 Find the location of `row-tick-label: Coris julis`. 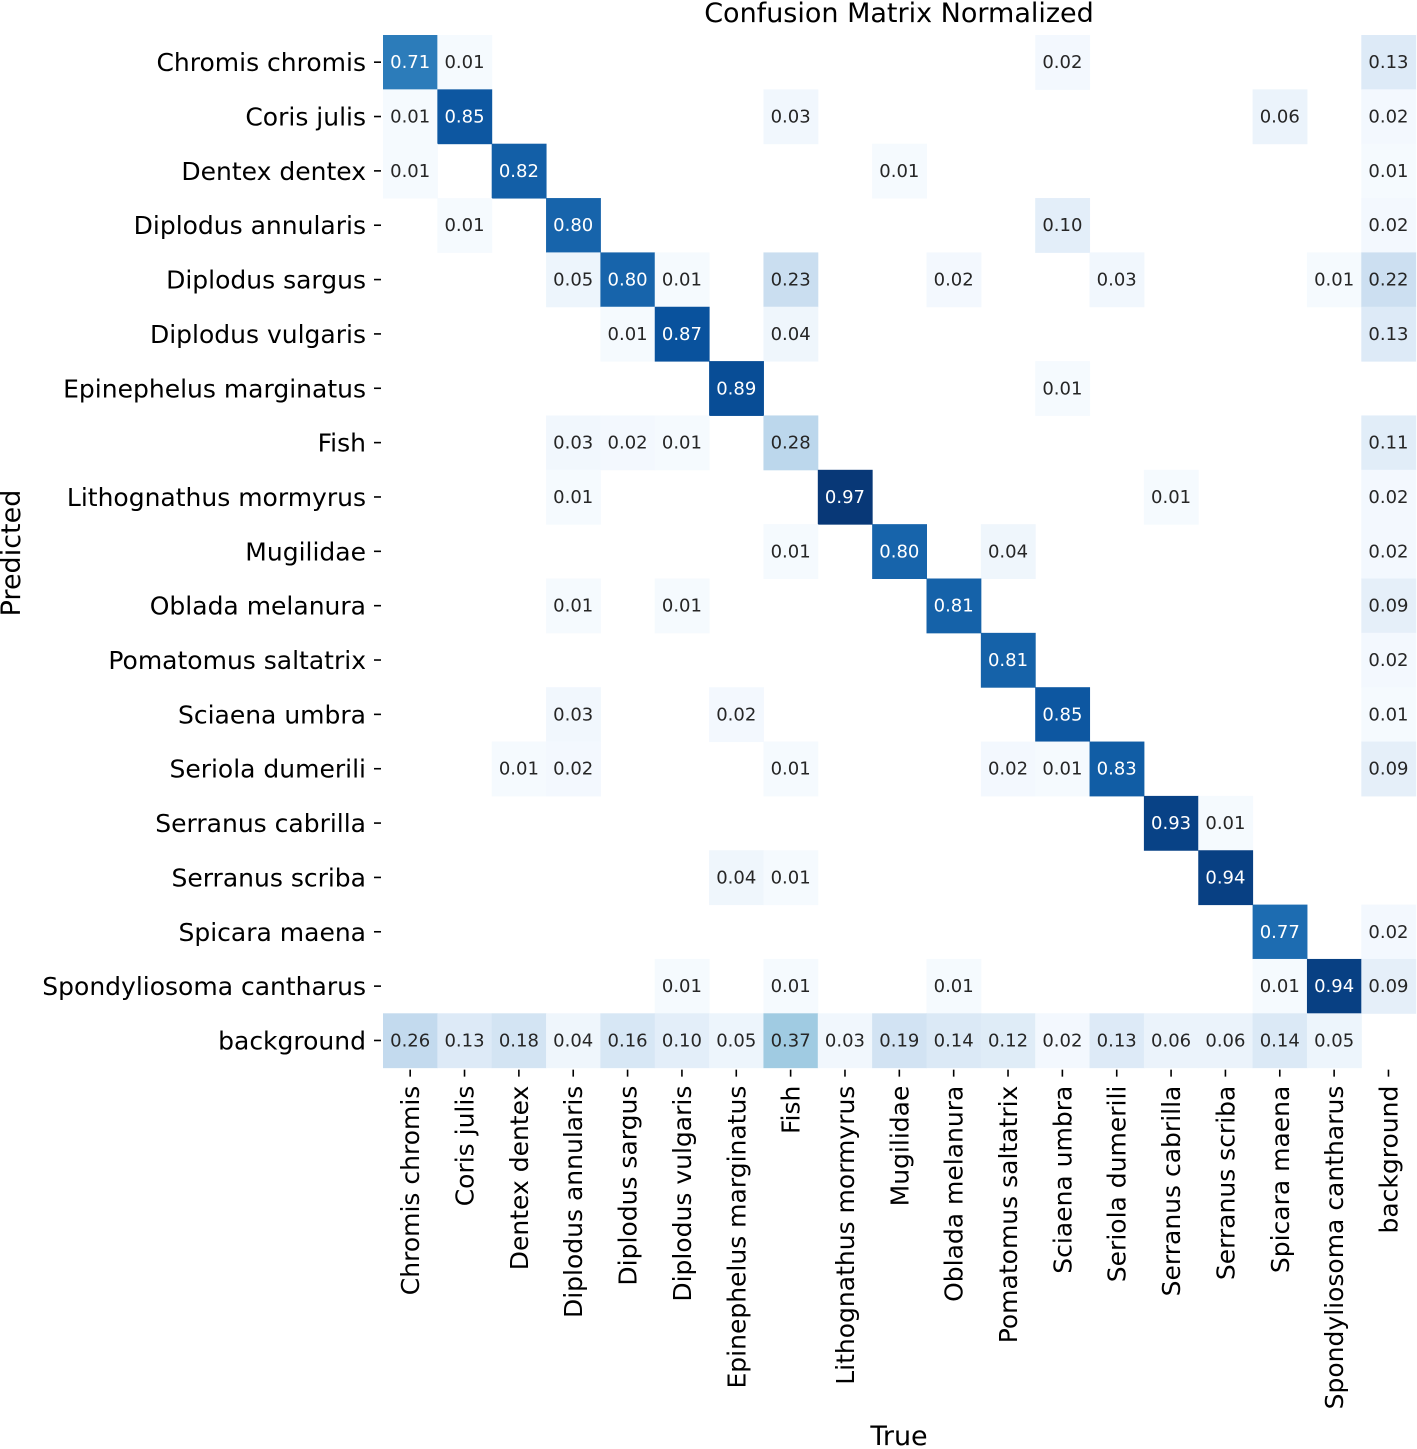

row-tick-label: Coris julis is located at coordinates (305, 117).